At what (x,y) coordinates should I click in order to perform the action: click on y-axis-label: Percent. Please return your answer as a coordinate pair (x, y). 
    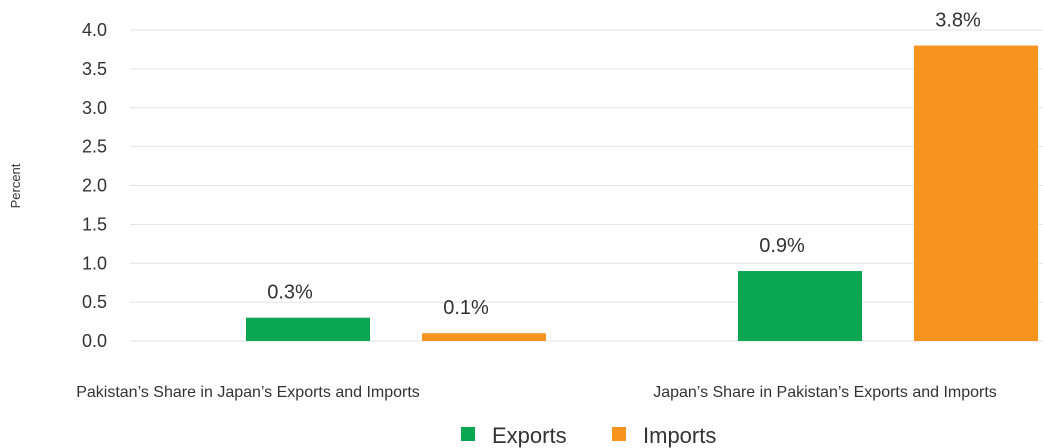
    Looking at the image, I should click on (15, 185).